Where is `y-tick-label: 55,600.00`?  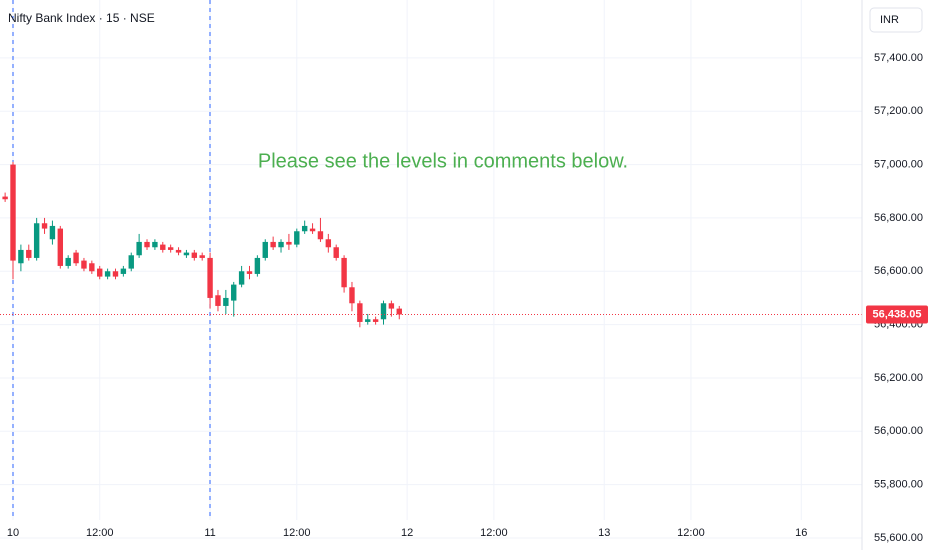 y-tick-label: 55,600.00 is located at coordinates (898, 538).